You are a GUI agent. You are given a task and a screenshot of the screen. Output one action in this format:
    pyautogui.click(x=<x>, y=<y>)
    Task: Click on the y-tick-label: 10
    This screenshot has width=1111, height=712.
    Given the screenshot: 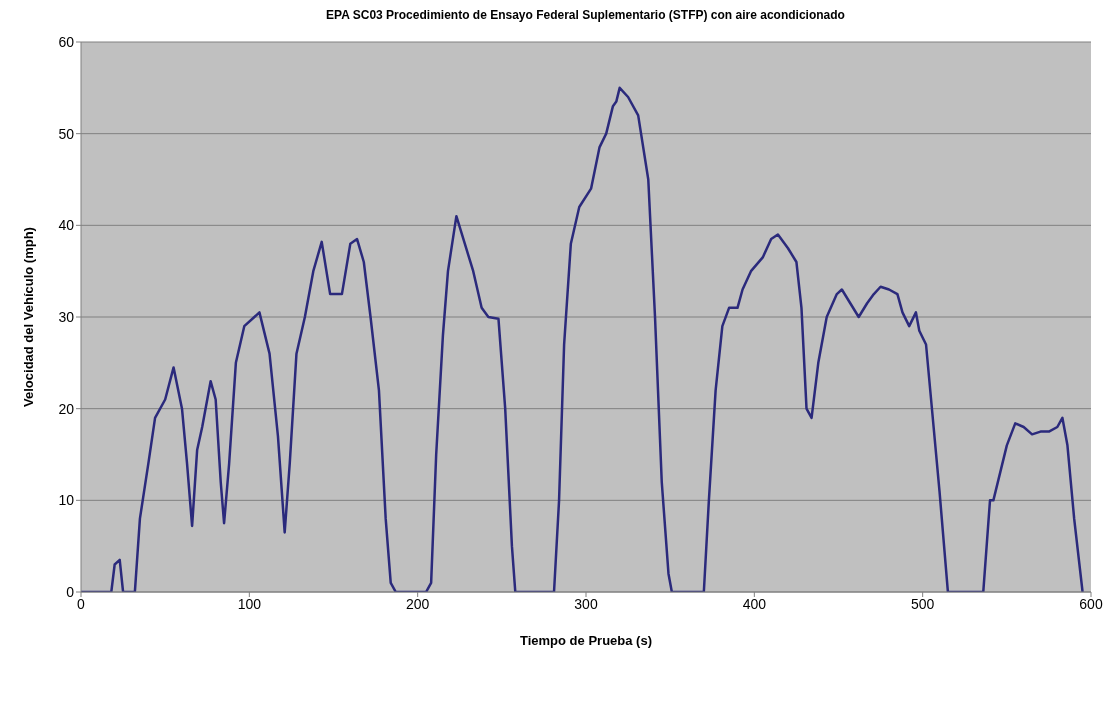 What is the action you would take?
    pyautogui.click(x=66, y=500)
    